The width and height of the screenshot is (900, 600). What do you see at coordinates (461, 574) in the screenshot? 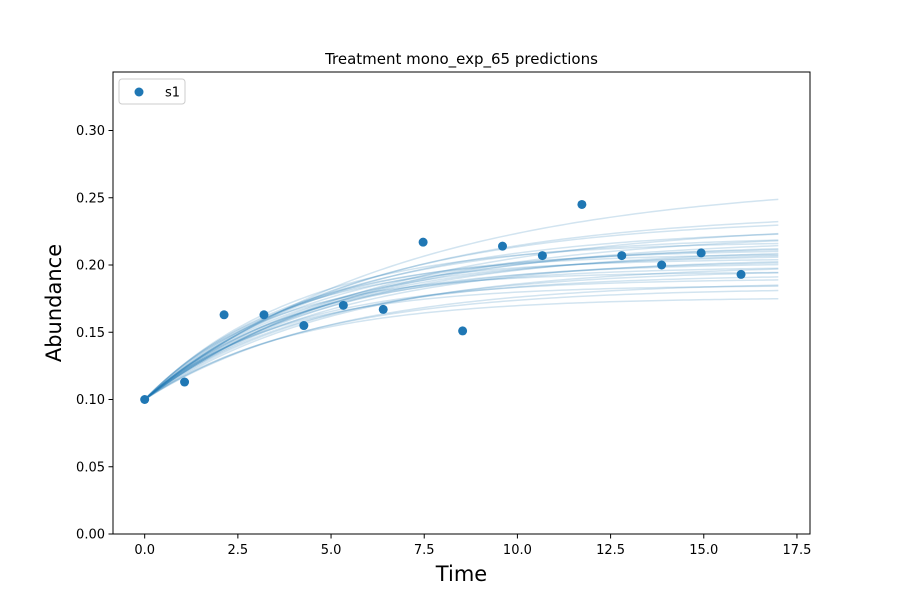
I see `x-axis-label: Time` at bounding box center [461, 574].